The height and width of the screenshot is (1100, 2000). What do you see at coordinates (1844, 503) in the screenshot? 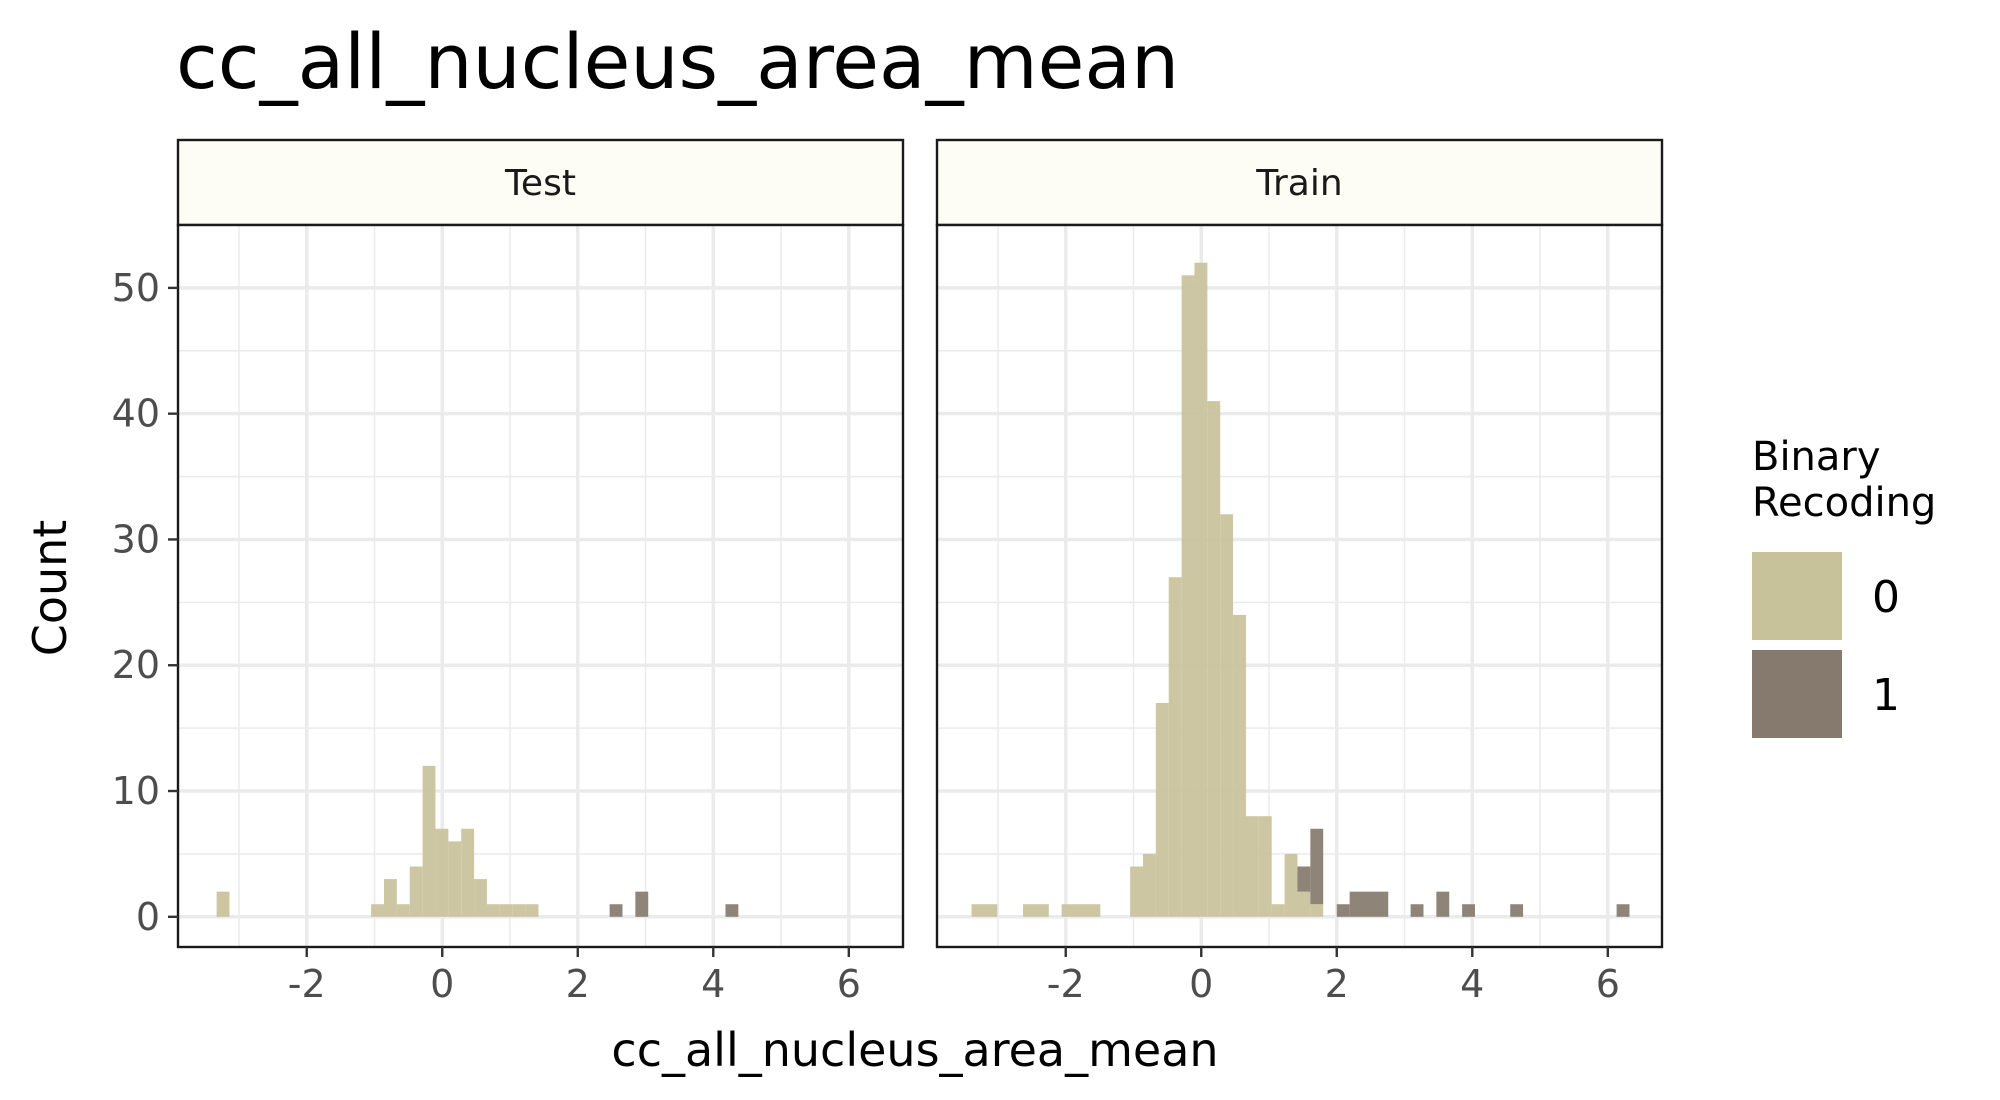
I see `legend-title-line: Recoding` at bounding box center [1844, 503].